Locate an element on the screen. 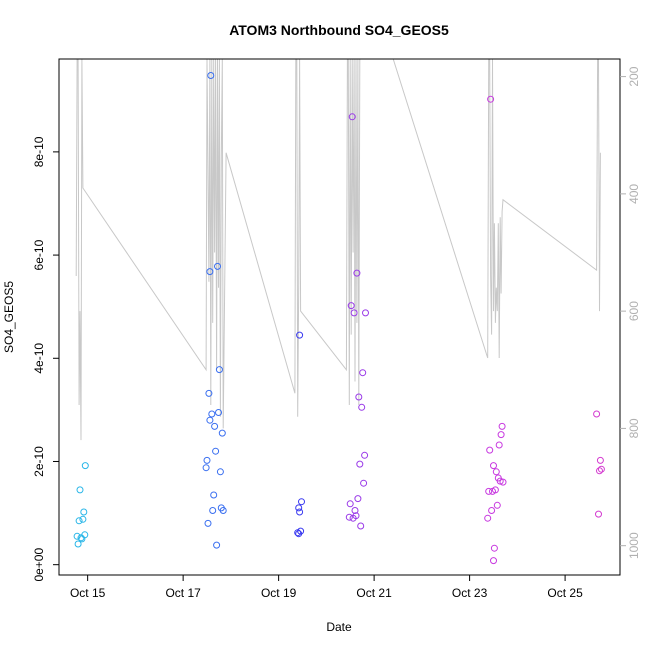 The height and width of the screenshot is (650, 650). chart-title: ATOM3 Northbound SO4_GEOS5 is located at coordinates (339, 30).